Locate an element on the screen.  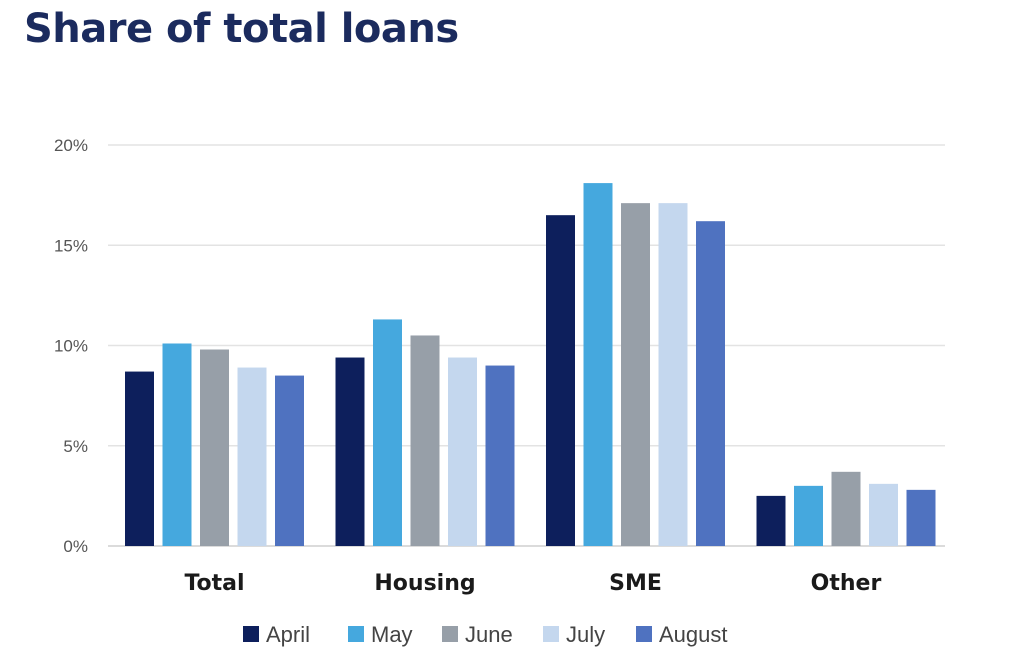
y-axis-ticks: 0% 5% 10% 15% 20% is located at coordinates (71, 346).